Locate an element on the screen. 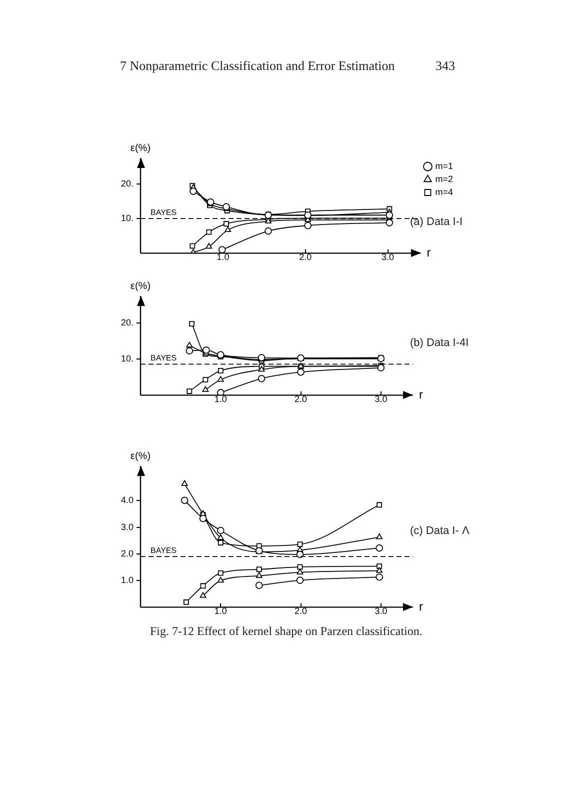  legend-label: m=2 is located at coordinates (444, 179).